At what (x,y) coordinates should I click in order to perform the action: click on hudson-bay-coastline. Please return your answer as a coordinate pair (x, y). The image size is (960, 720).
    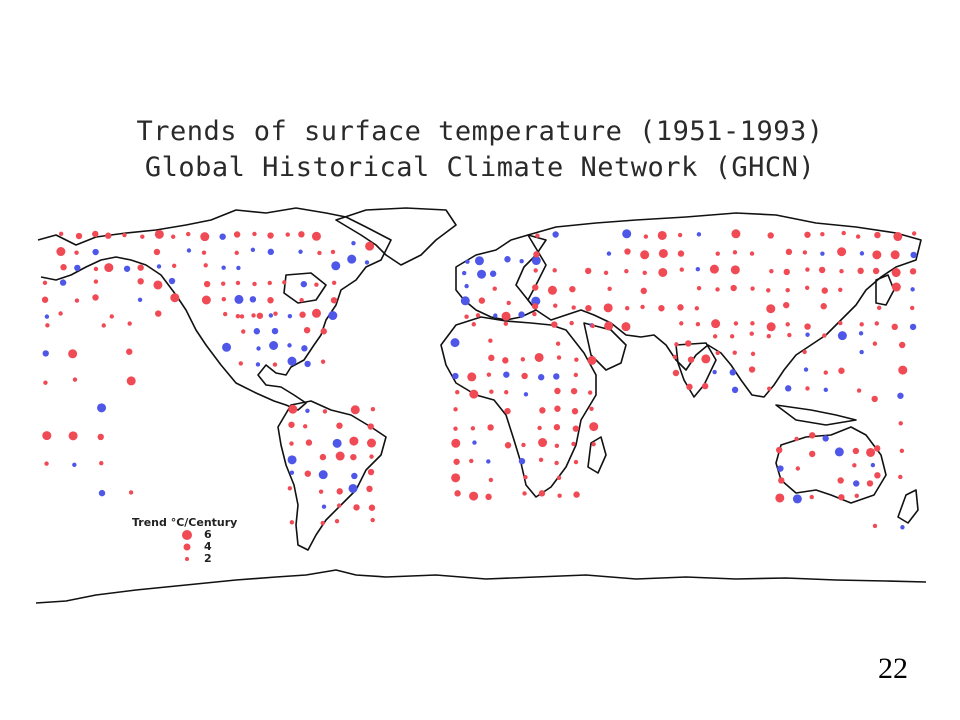
    Looking at the image, I should click on (305, 288).